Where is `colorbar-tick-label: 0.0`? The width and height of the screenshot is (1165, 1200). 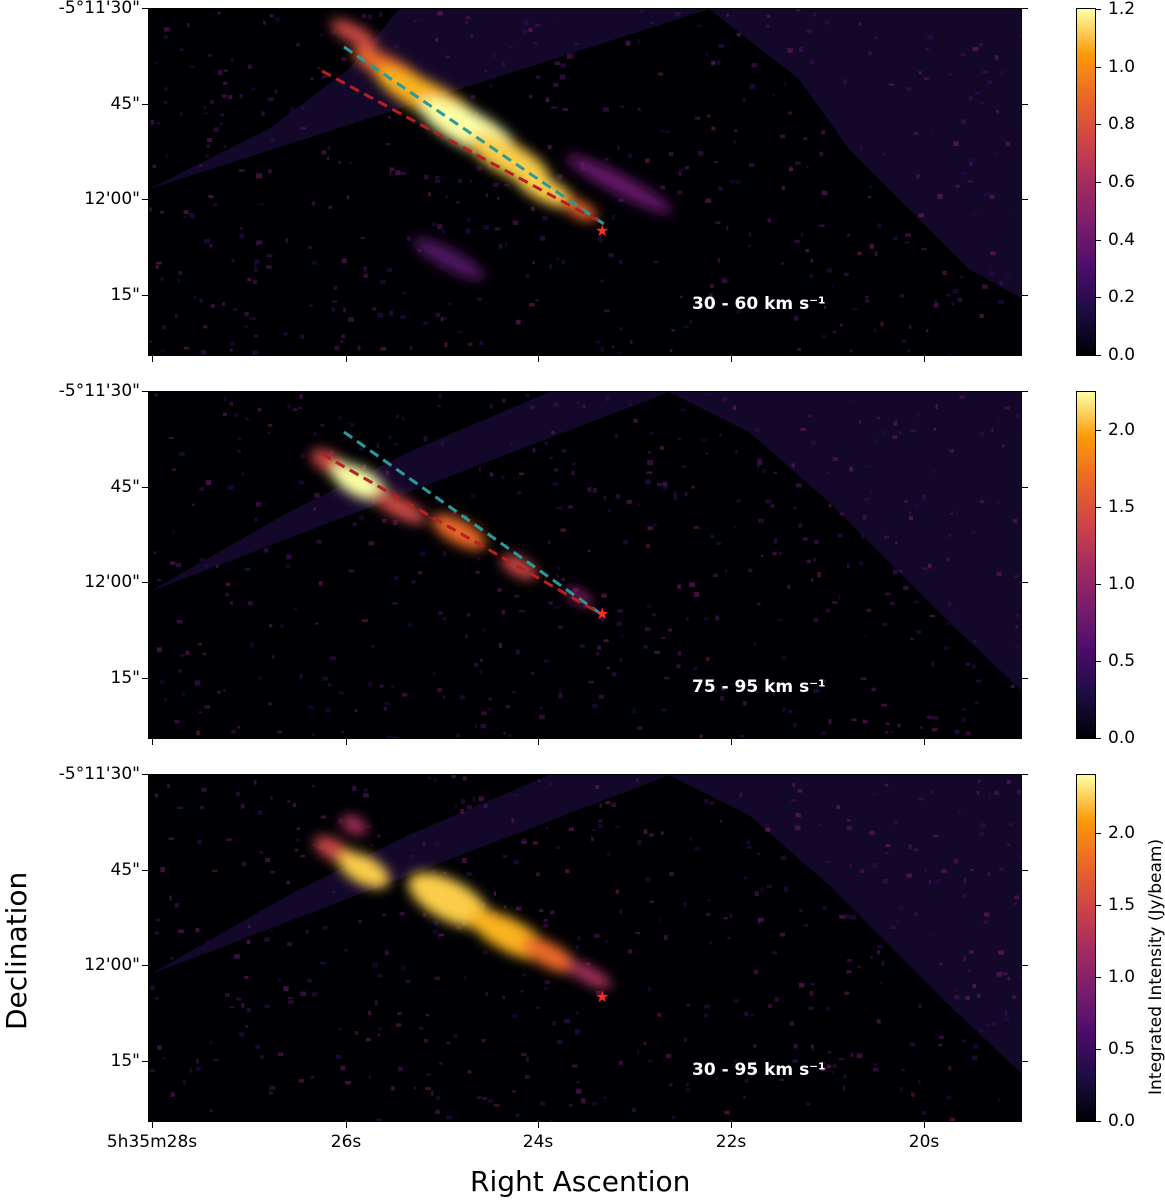
colorbar-tick-label: 0.0 is located at coordinates (1122, 355).